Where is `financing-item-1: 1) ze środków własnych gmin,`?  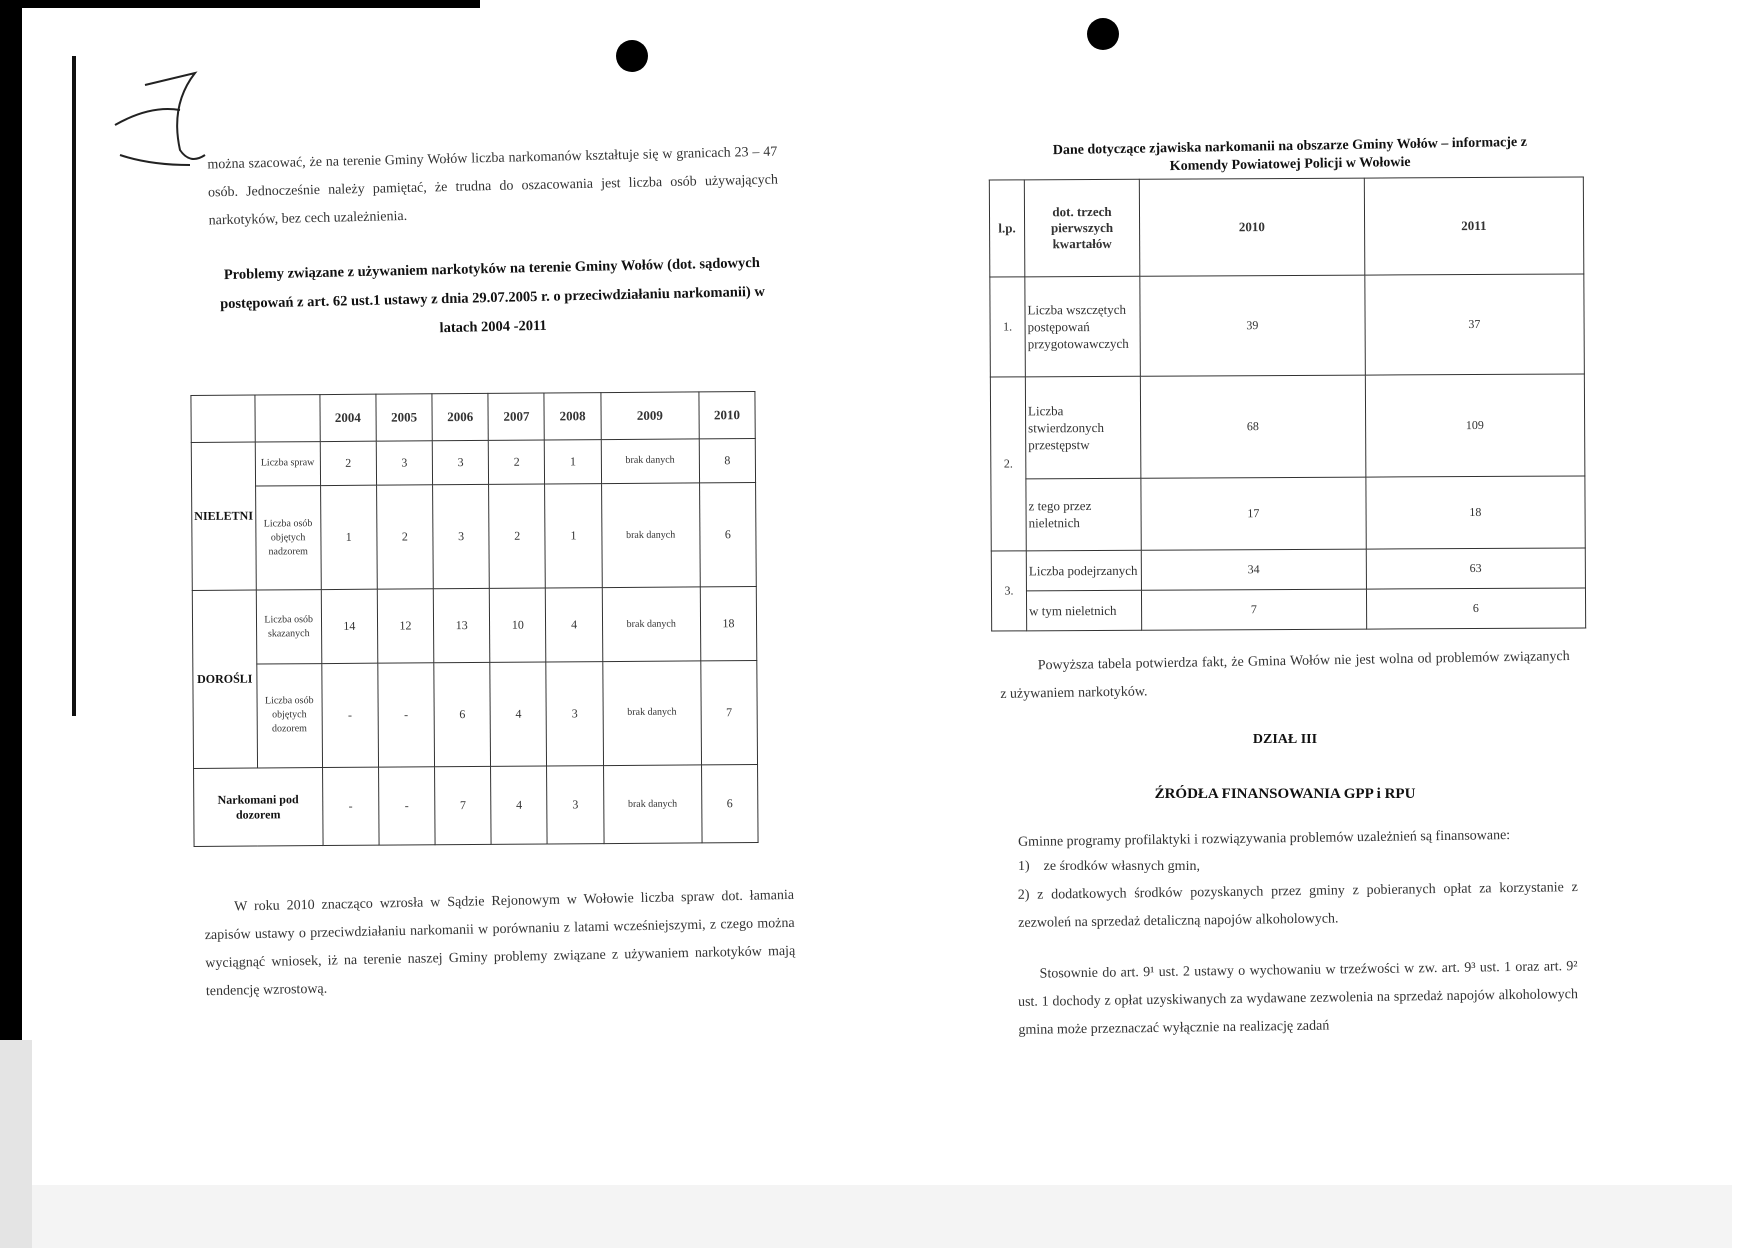
financing-item-1: 1) ze środków własnych gmin, is located at coordinates (1109, 866).